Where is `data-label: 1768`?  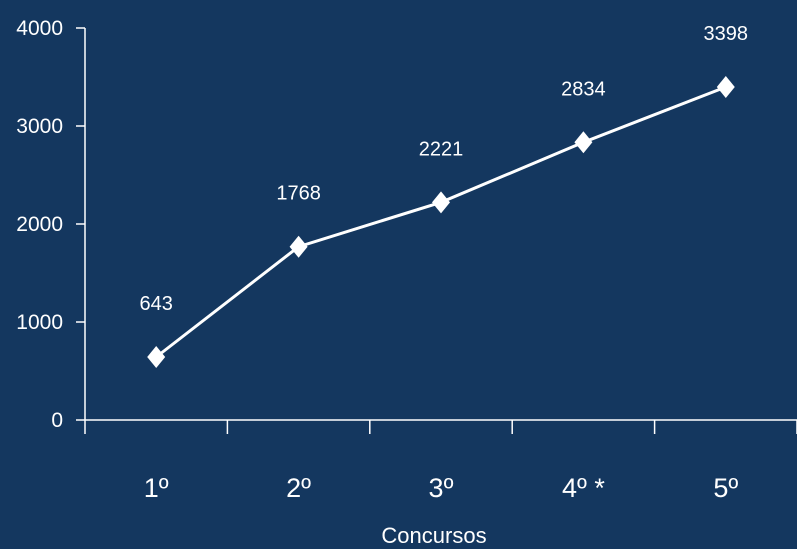 data-label: 1768 is located at coordinates (298, 194).